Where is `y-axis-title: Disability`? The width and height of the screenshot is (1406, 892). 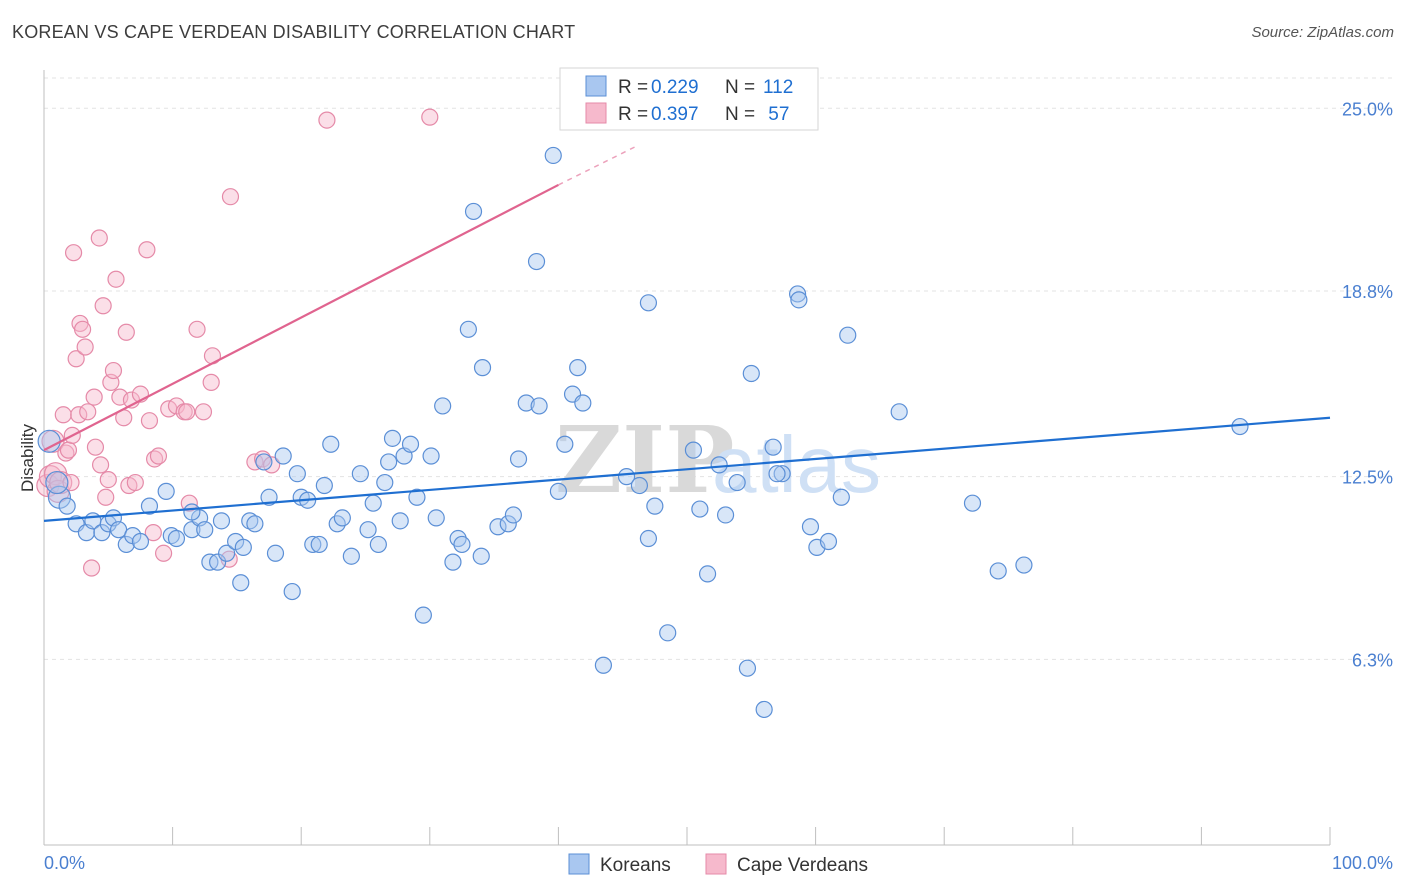 y-axis-title: Disability is located at coordinates (27, 457).